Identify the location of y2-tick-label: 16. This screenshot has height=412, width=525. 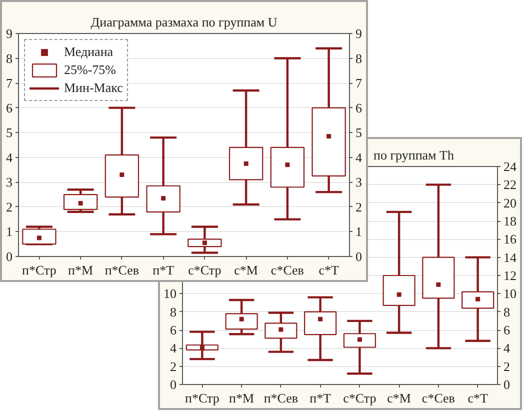
(510, 239).